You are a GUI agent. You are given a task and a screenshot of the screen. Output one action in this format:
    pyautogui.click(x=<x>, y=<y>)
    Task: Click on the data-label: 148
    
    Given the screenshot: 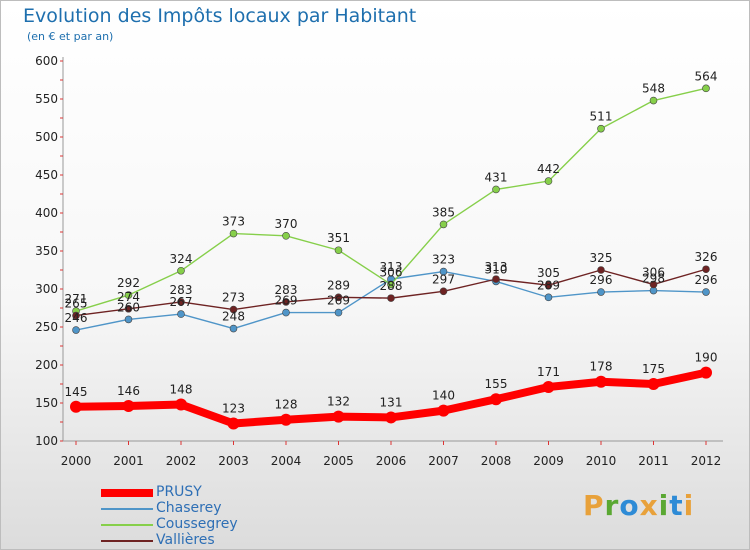 What is the action you would take?
    pyautogui.click(x=181, y=390)
    